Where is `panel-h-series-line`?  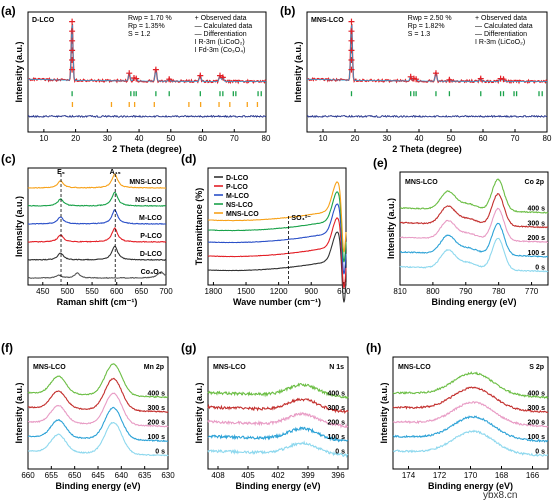
panel-h-series-line is located at coordinates (470, 443).